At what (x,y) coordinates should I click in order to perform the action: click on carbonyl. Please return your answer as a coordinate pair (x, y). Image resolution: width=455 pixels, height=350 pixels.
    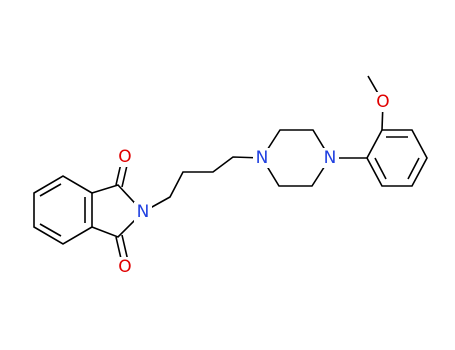
    Looking at the image, I should click on (125, 248).